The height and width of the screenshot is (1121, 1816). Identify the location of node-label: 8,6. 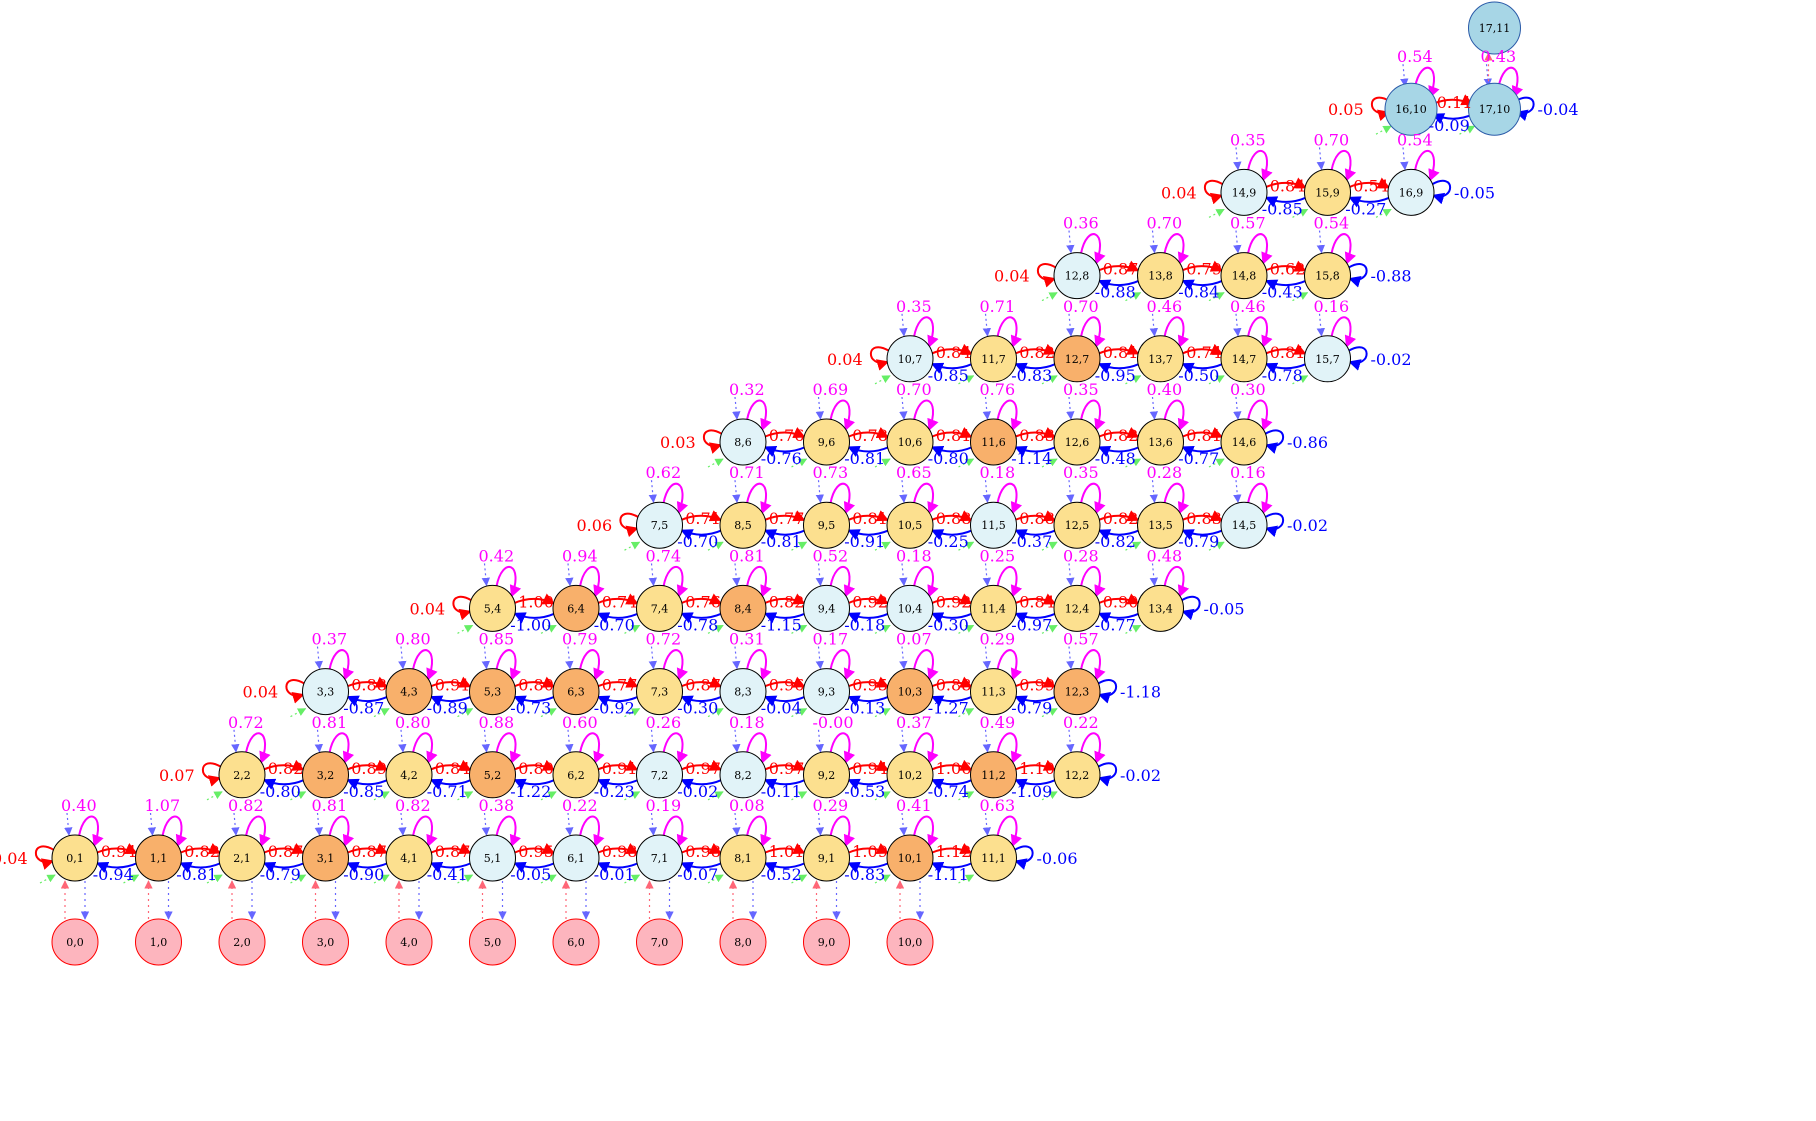
(743, 442).